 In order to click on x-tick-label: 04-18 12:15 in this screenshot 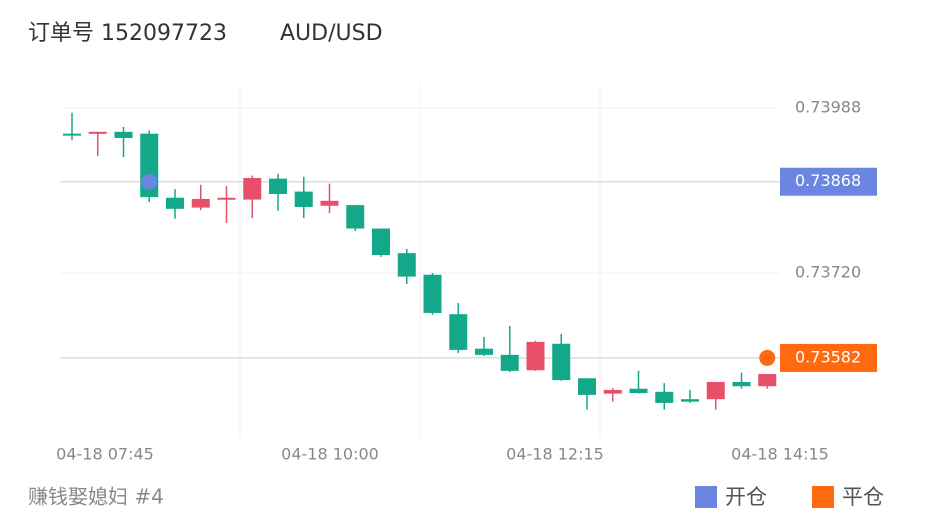, I will do `click(555, 454)`.